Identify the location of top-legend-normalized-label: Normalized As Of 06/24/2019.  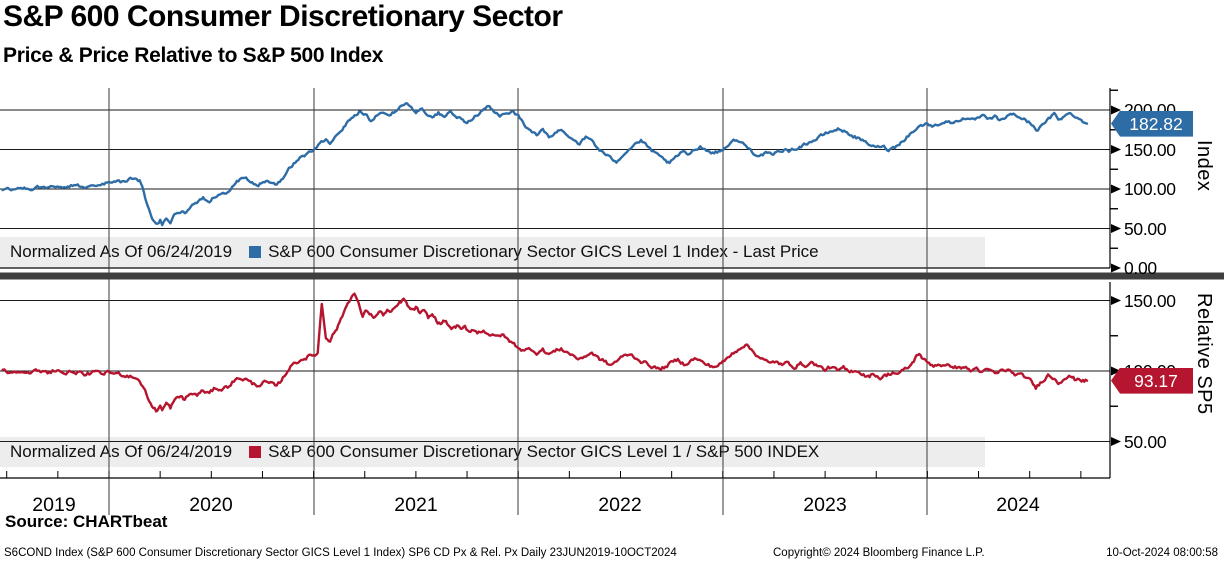
(121, 251).